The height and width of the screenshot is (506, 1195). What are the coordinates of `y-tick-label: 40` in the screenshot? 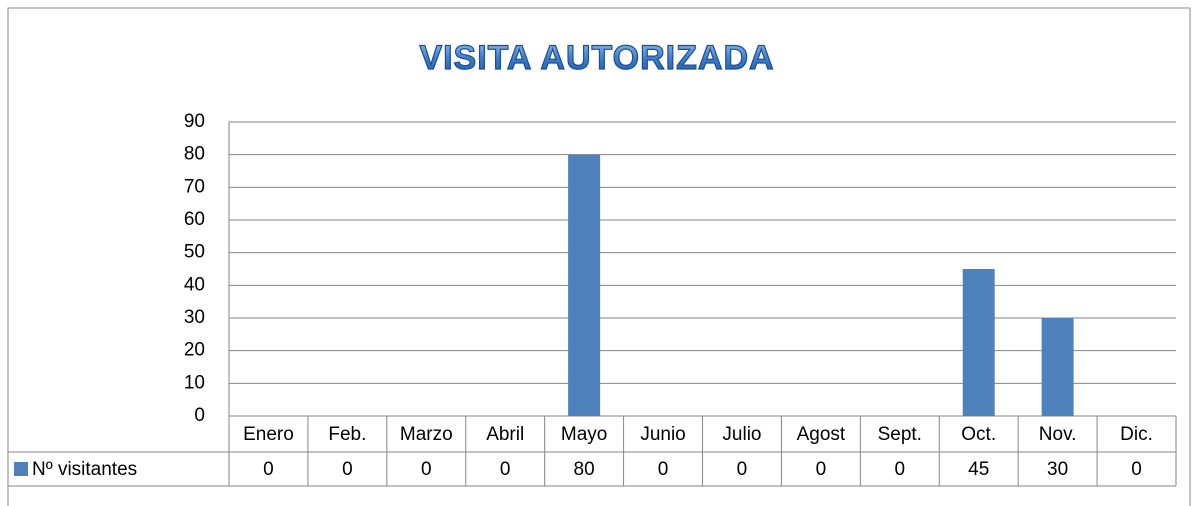 It's located at (194, 284).